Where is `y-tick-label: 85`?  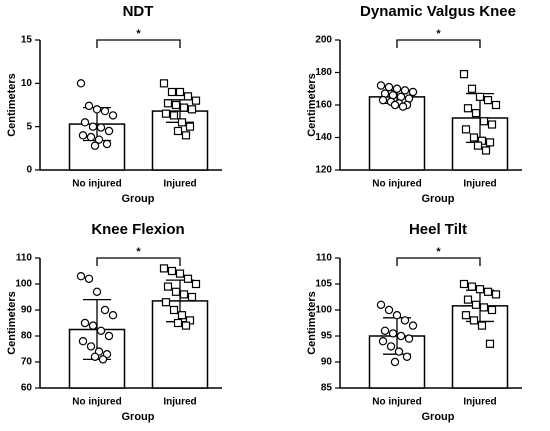
y-tick-label: 85 is located at coordinates (327, 388).